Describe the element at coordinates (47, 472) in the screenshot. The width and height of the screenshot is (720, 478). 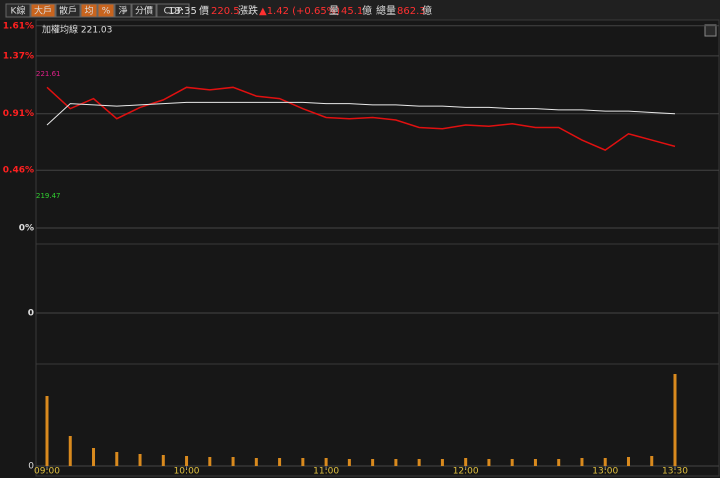
I see `x-tick-label: 09:00` at that location.